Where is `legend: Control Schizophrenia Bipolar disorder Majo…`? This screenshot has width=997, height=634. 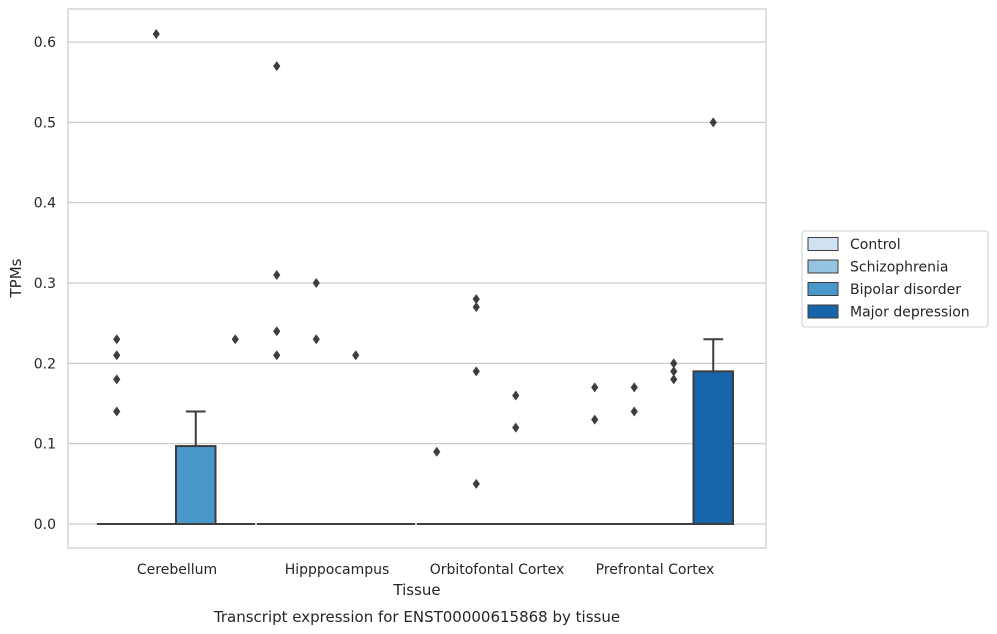
legend: Control Schizophrenia Bipolar disorder Majo… is located at coordinates (895, 279).